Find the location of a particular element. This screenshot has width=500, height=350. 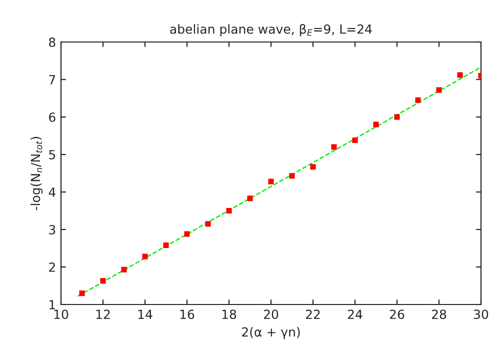

y-tick-label: 6 is located at coordinates (52, 117).